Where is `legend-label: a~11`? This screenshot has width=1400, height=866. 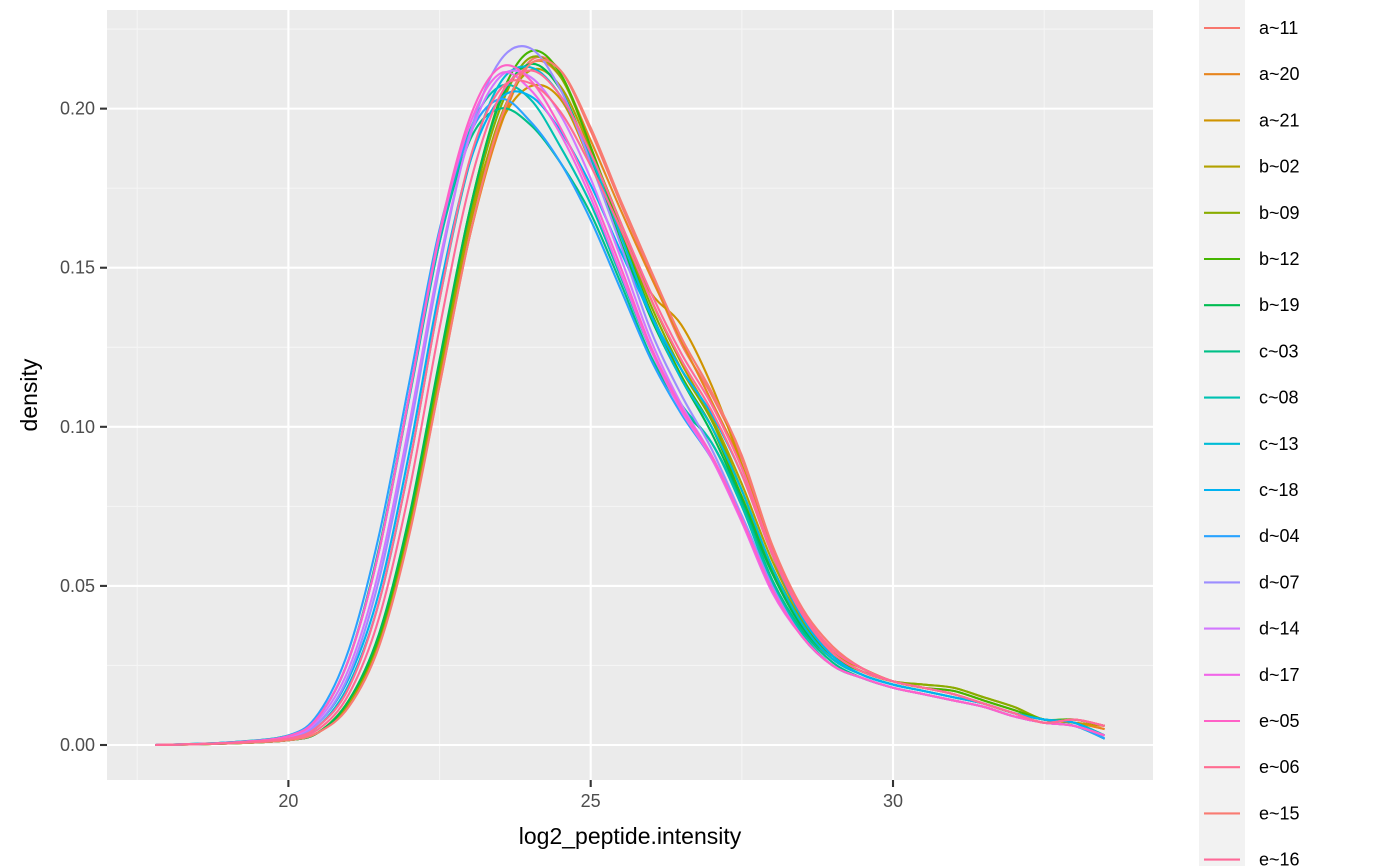
legend-label: a~11 is located at coordinates (1278, 28).